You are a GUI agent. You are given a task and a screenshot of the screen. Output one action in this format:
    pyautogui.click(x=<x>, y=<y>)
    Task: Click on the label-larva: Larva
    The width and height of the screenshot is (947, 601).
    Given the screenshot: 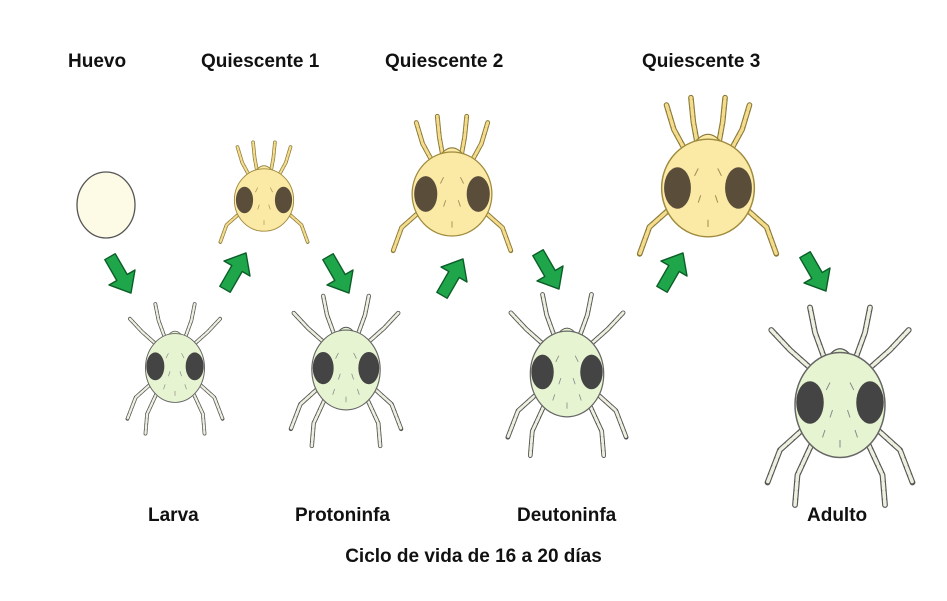 What is the action you would take?
    pyautogui.click(x=173, y=515)
    